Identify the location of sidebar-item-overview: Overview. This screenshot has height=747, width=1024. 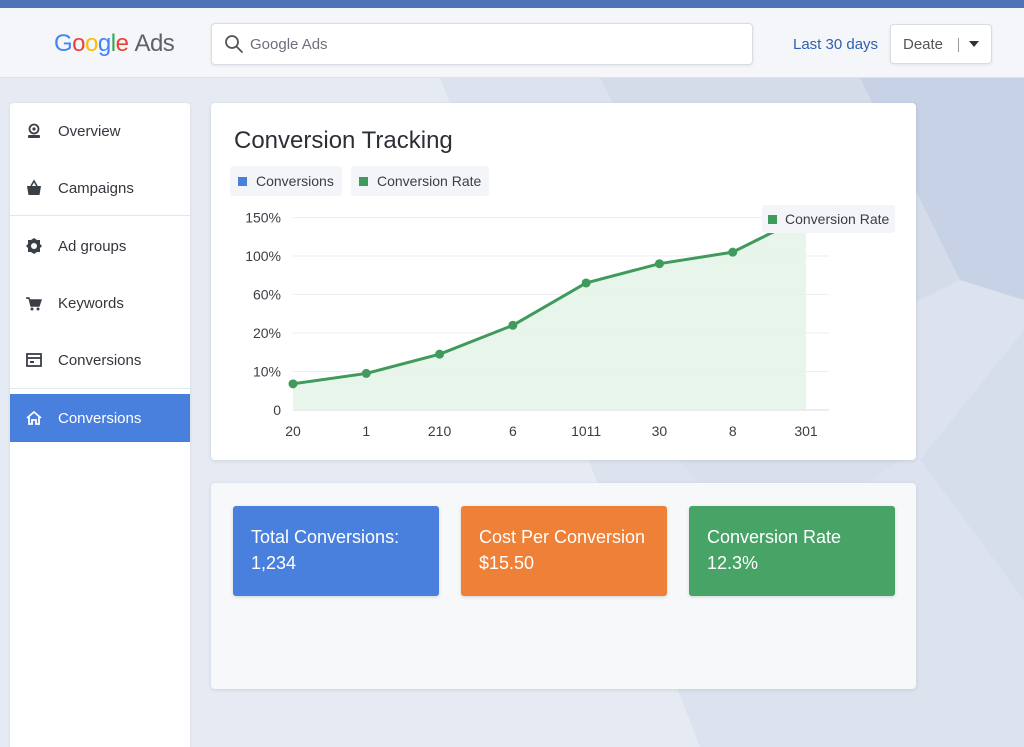
(100, 131).